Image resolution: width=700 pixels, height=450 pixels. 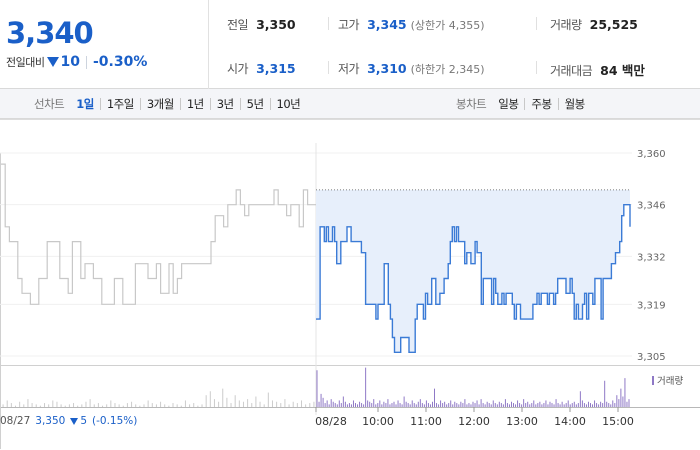 What do you see at coordinates (653, 380) in the screenshot?
I see `volume-legend-swatch` at bounding box center [653, 380].